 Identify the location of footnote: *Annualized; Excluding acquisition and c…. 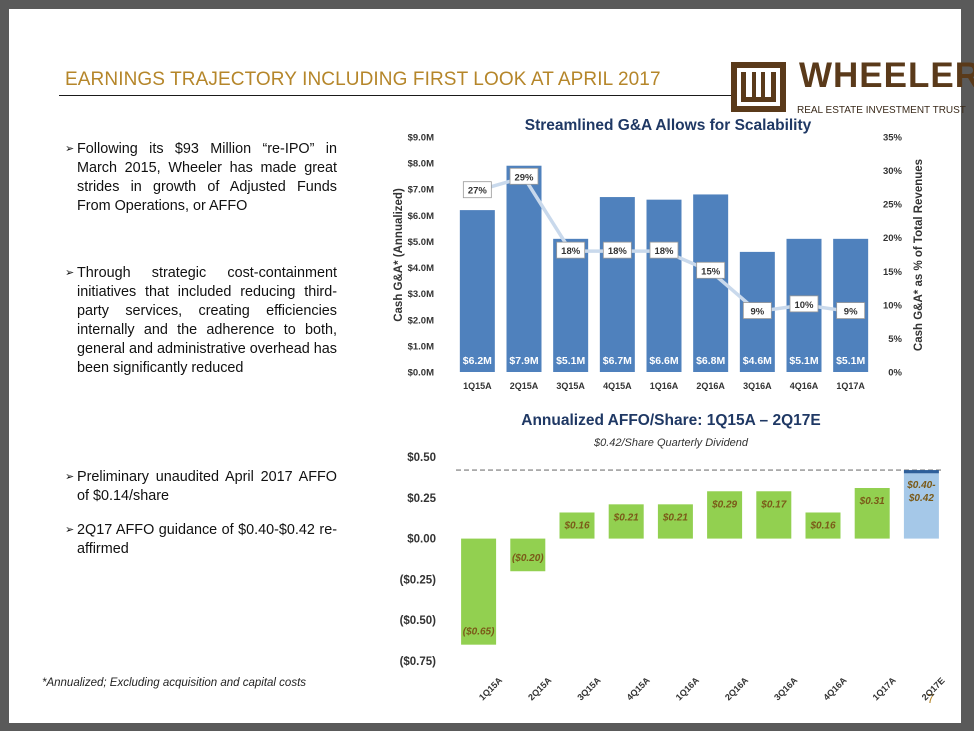
(174, 683).